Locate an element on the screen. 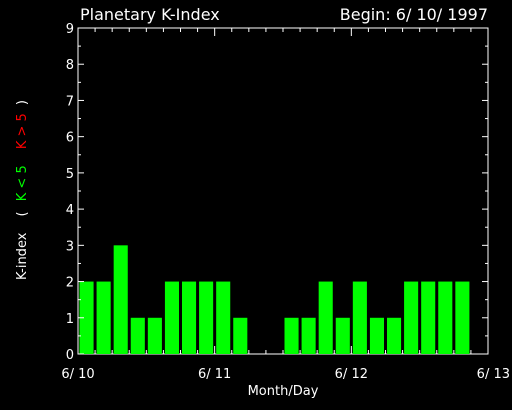 The image size is (512, 410). y-label-green-part: K < 5 is located at coordinates (22, 183).